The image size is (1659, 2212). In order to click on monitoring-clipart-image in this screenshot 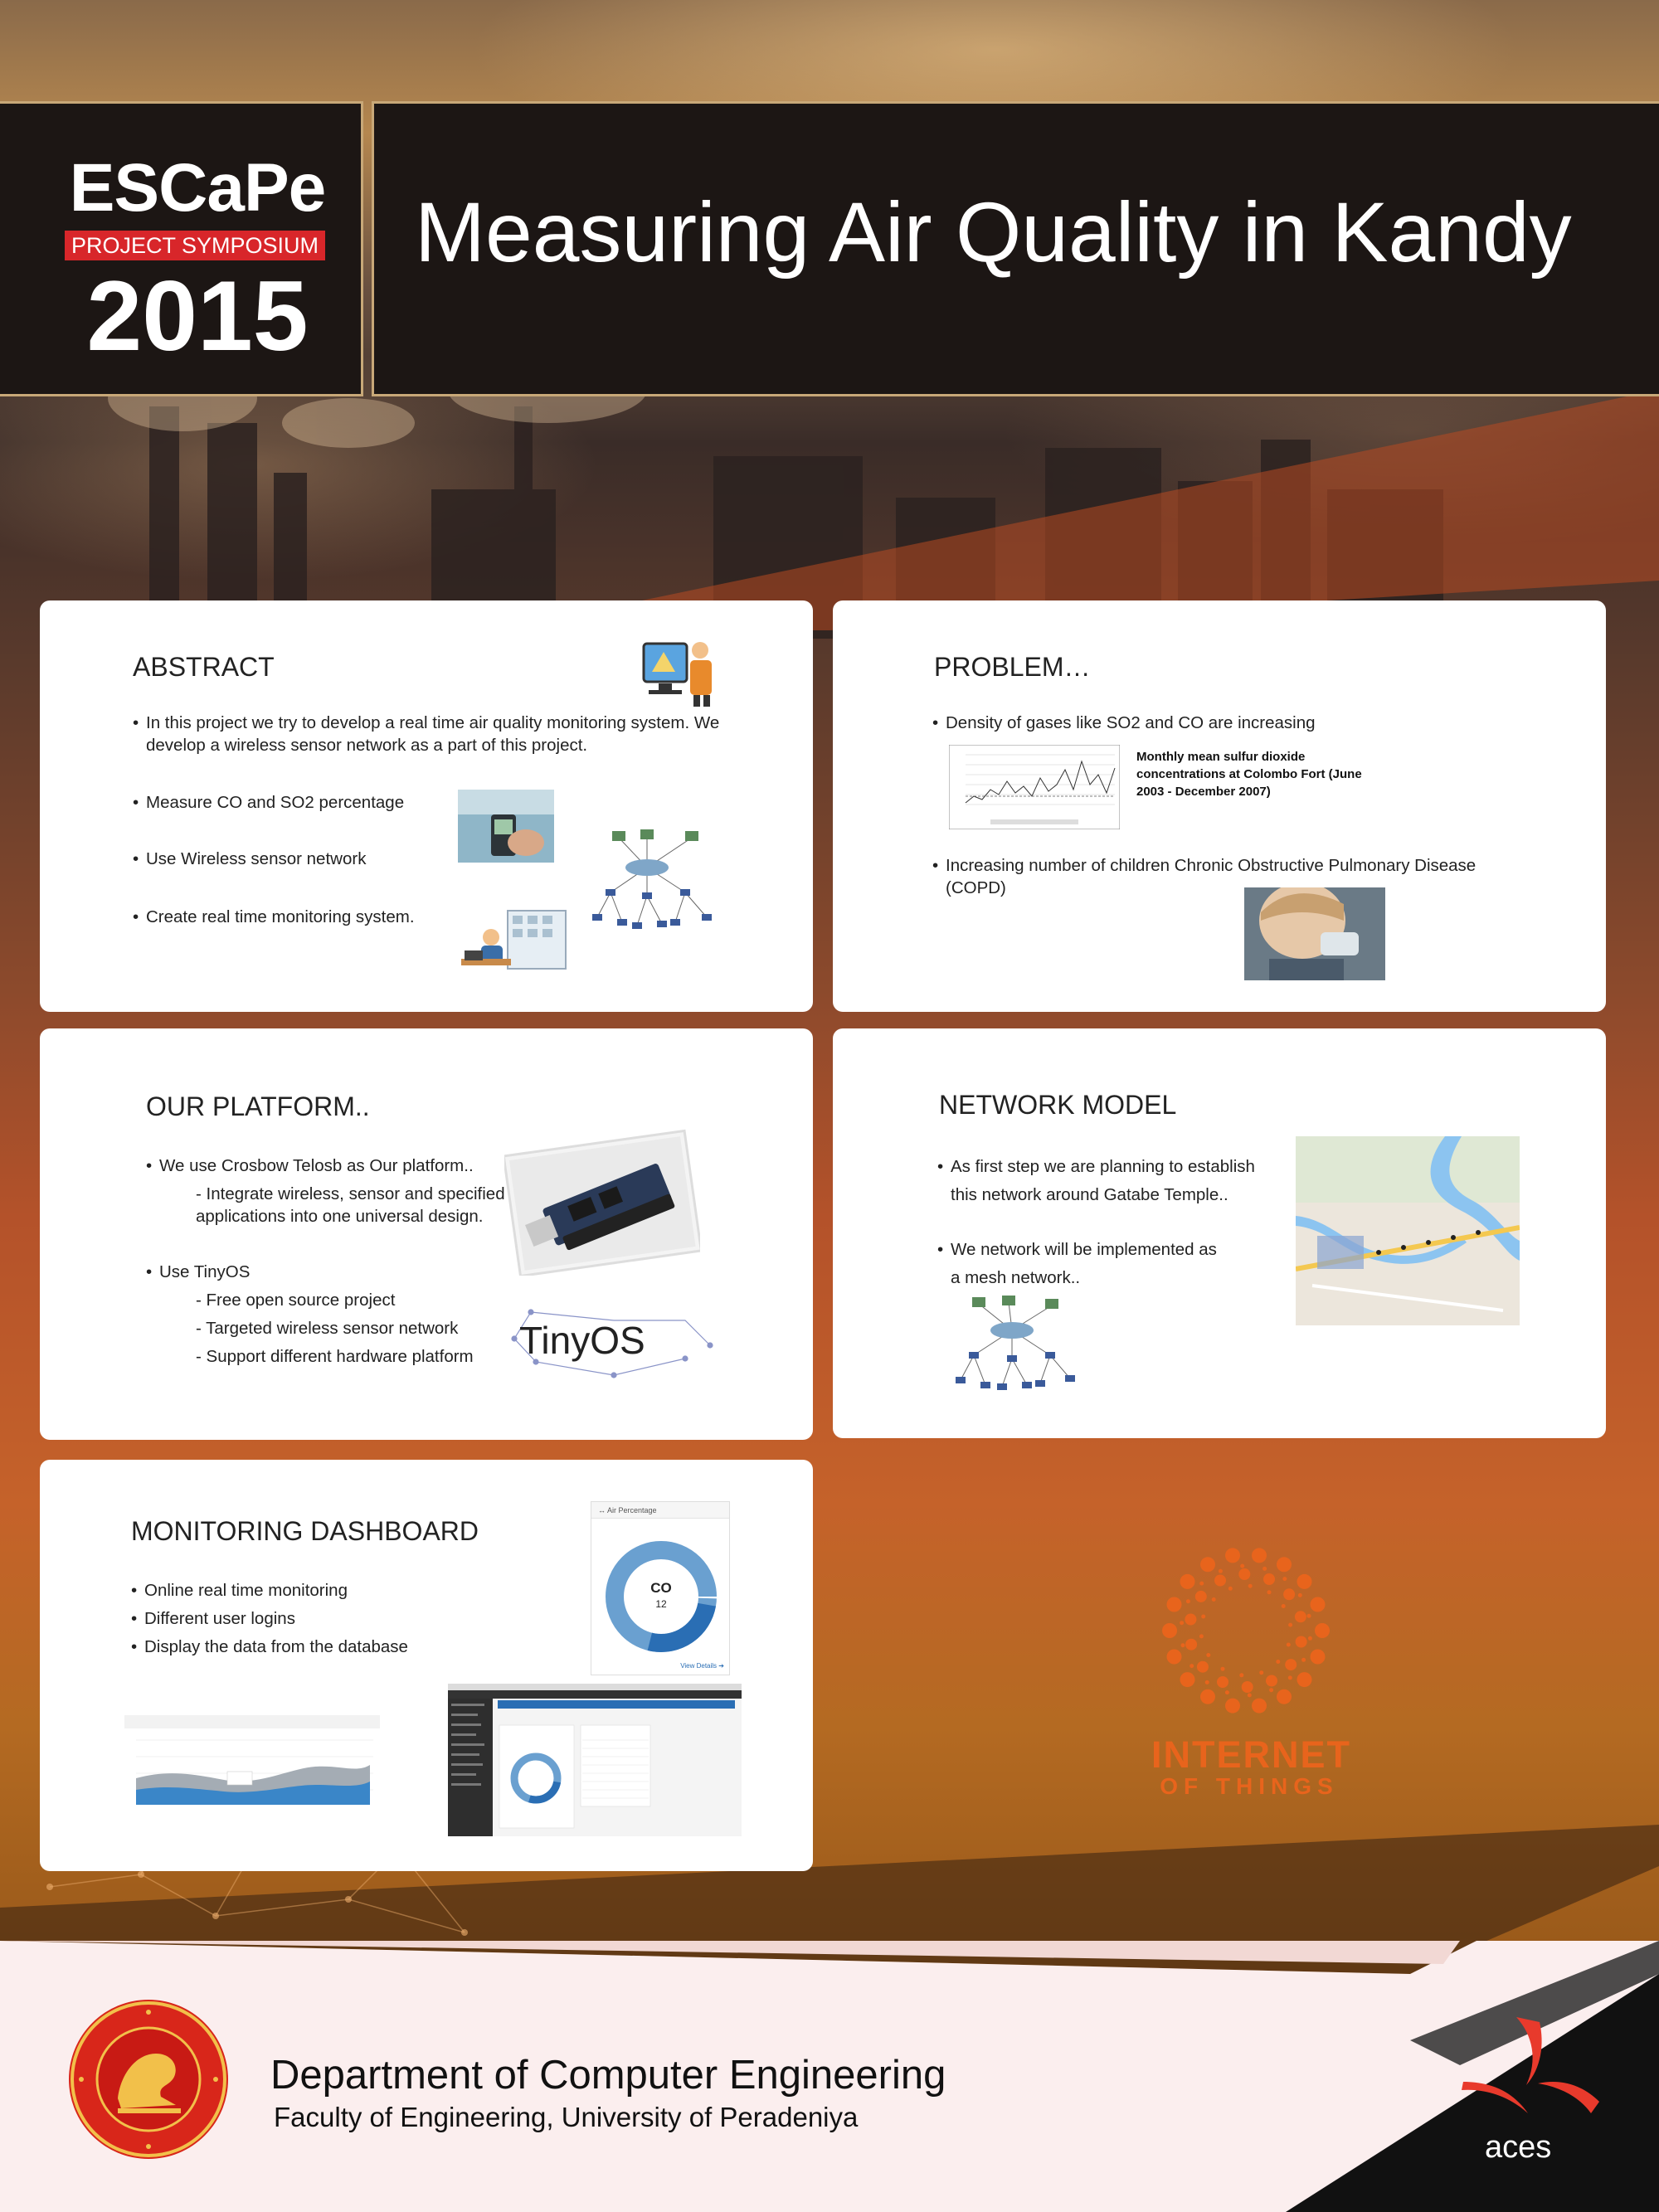, I will do `click(514, 940)`.